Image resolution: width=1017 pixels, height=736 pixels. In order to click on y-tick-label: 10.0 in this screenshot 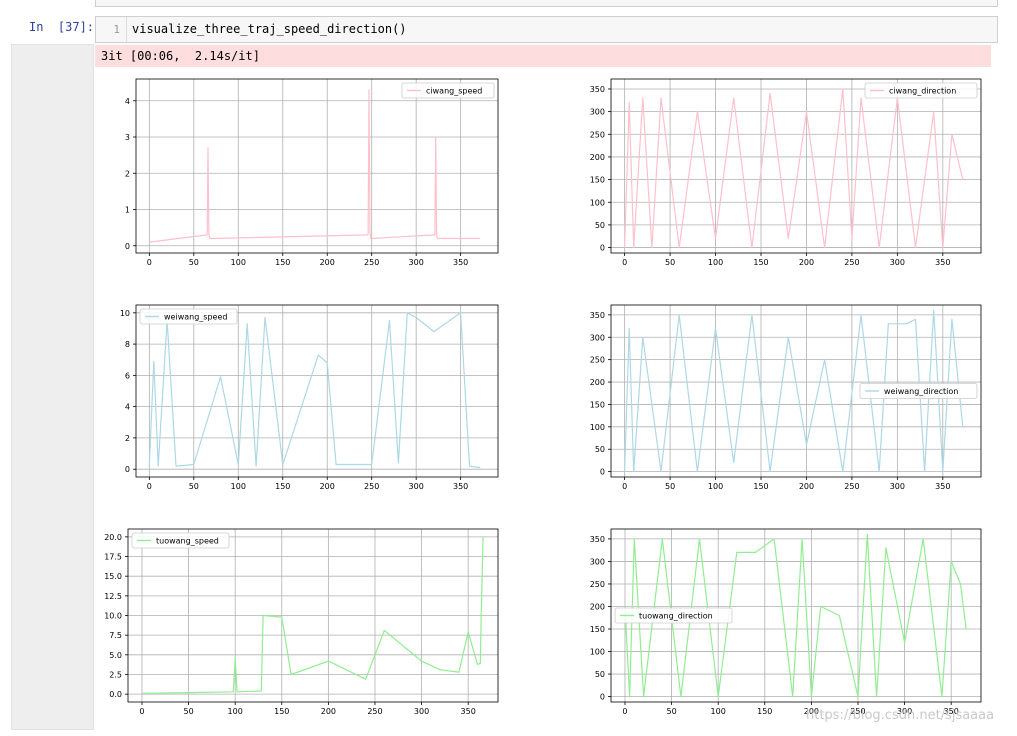, I will do `click(113, 616)`.